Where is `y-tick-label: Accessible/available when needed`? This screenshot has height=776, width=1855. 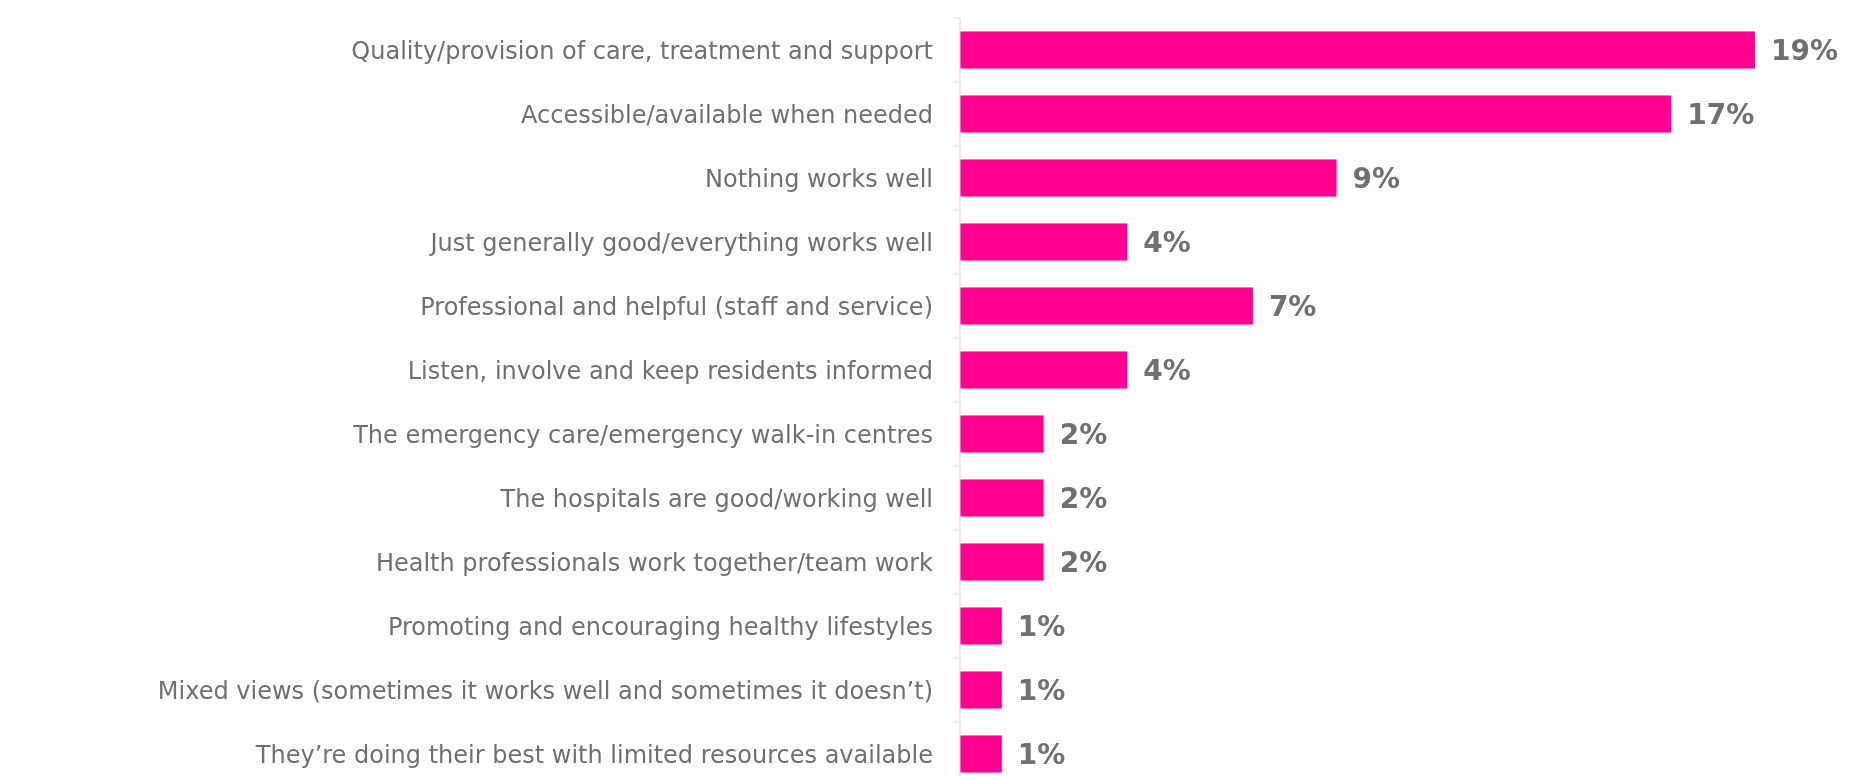 y-tick-label: Accessible/available when needed is located at coordinates (727, 114).